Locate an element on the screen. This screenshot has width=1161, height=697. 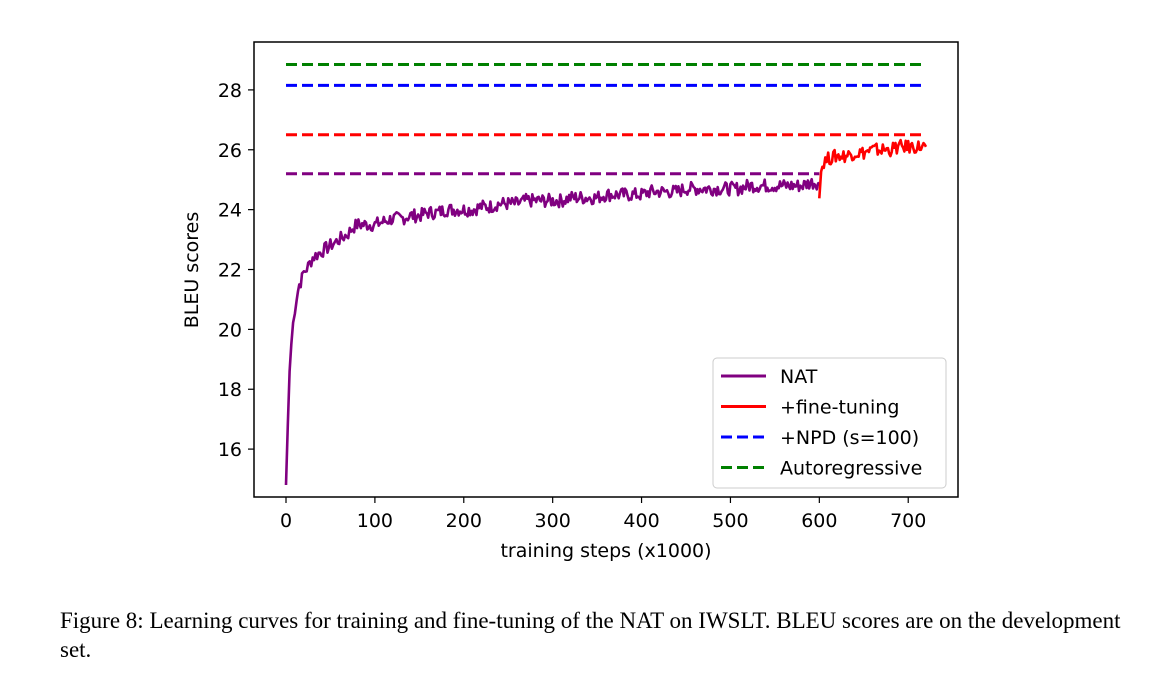
x-tick-label: 700 is located at coordinates (908, 521).